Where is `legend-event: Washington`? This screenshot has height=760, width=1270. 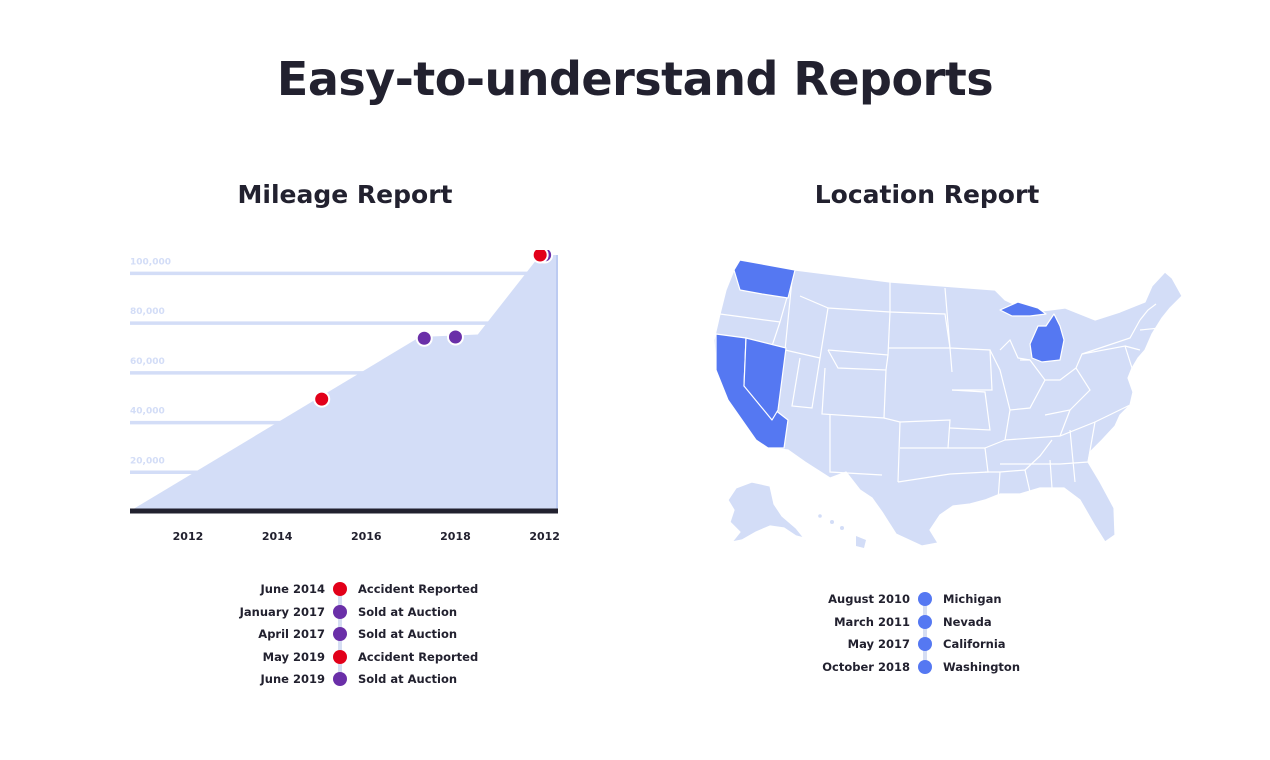
legend-event: Washington is located at coordinates (982, 666).